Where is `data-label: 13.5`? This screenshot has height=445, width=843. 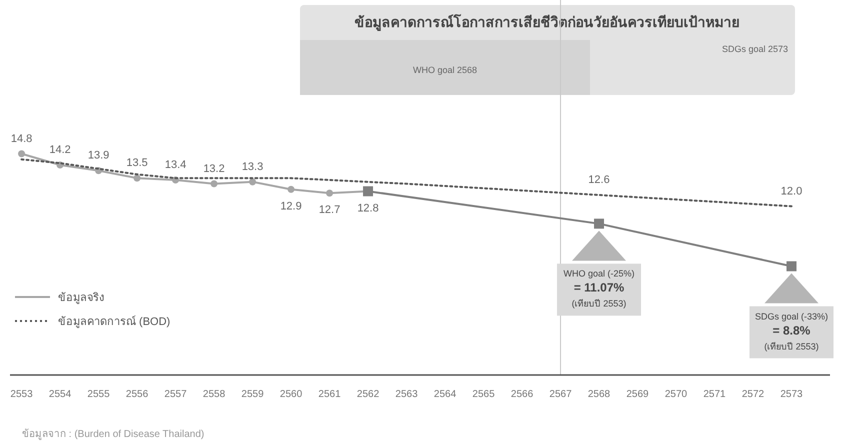
data-label: 13.5 is located at coordinates (137, 163).